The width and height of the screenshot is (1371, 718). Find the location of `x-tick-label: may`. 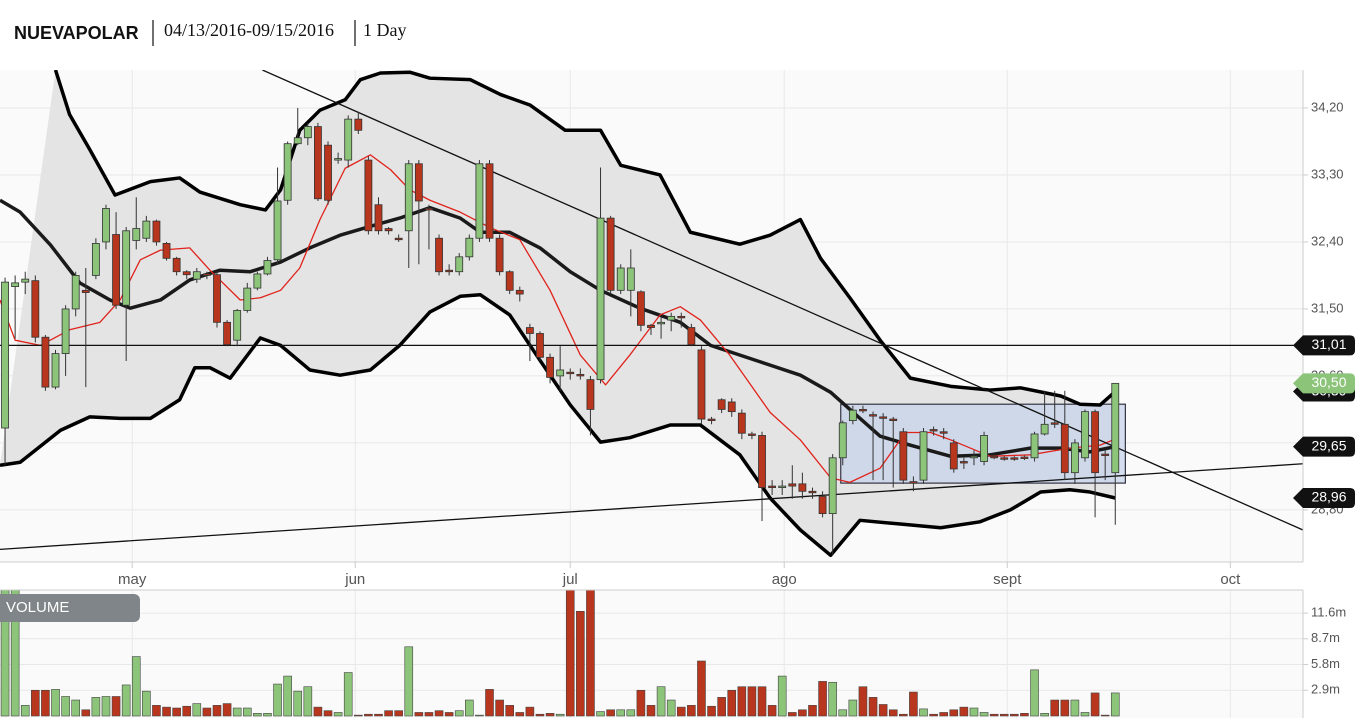

x-tick-label: may is located at coordinates (132, 579).